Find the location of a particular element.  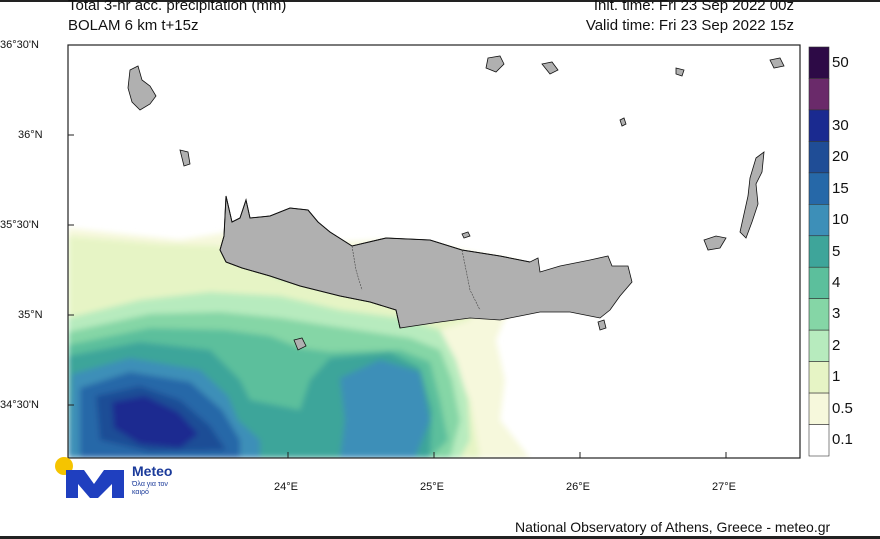

legend-label-5: 5 is located at coordinates (836, 251).